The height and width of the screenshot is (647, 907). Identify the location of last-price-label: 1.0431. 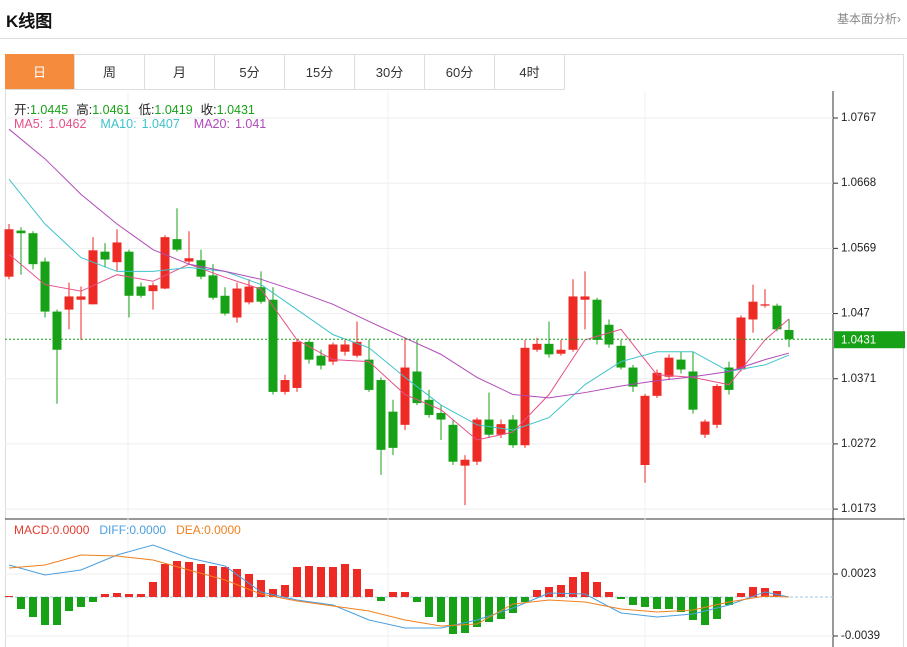
(858, 340).